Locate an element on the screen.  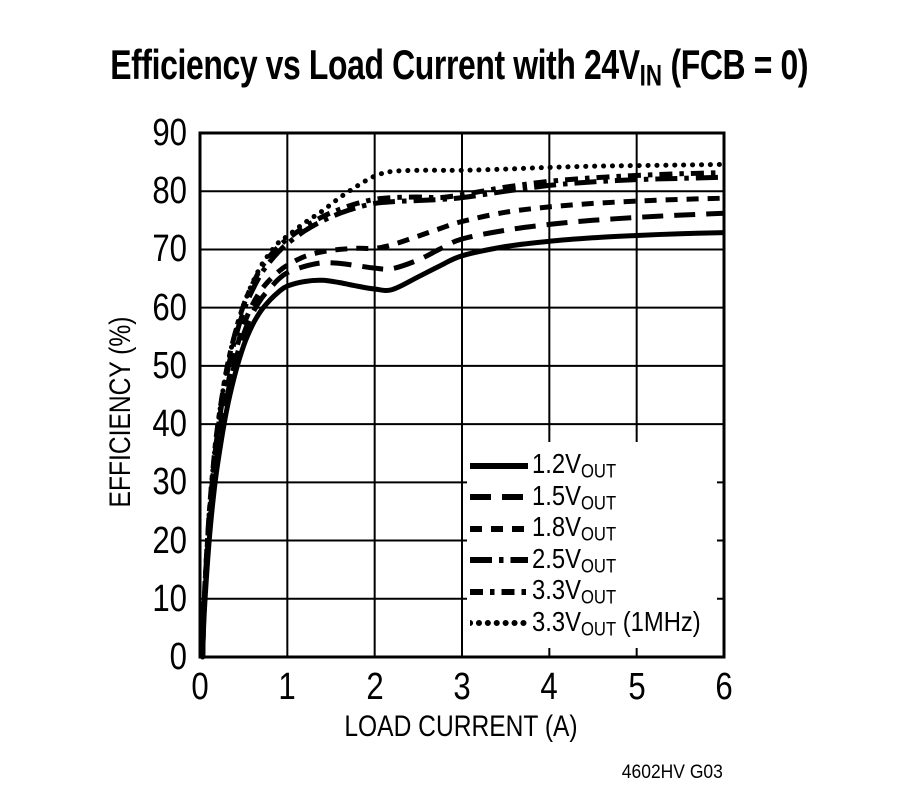
x-tick-label: 6 is located at coordinates (724, 687).